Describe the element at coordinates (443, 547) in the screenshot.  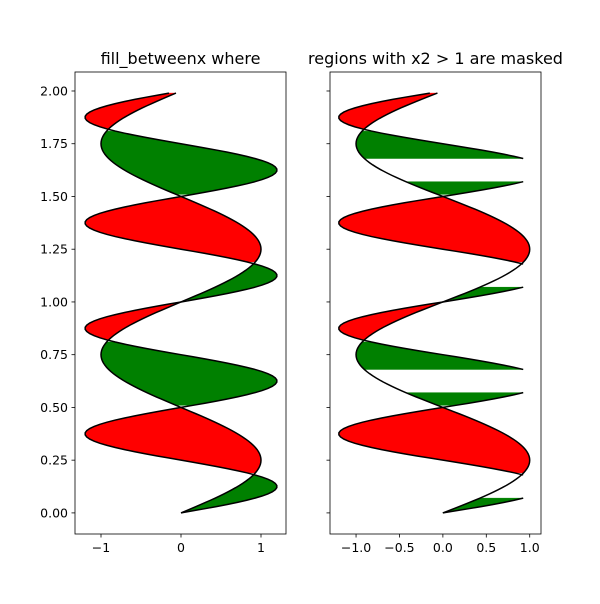
I see `x-tick-label: 0.0` at that location.